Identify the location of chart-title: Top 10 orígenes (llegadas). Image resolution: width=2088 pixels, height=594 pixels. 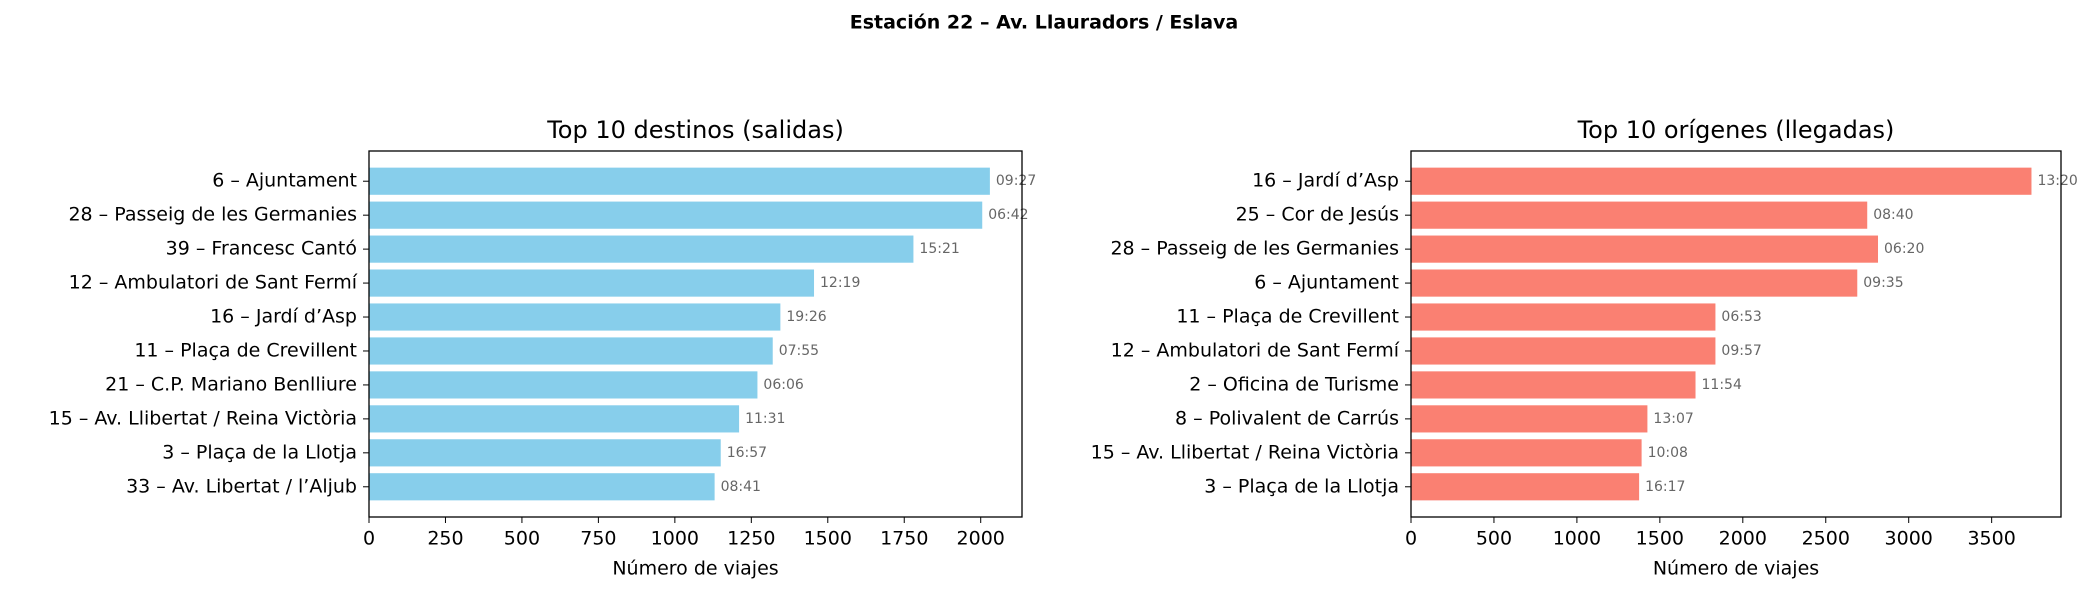
(1736, 130).